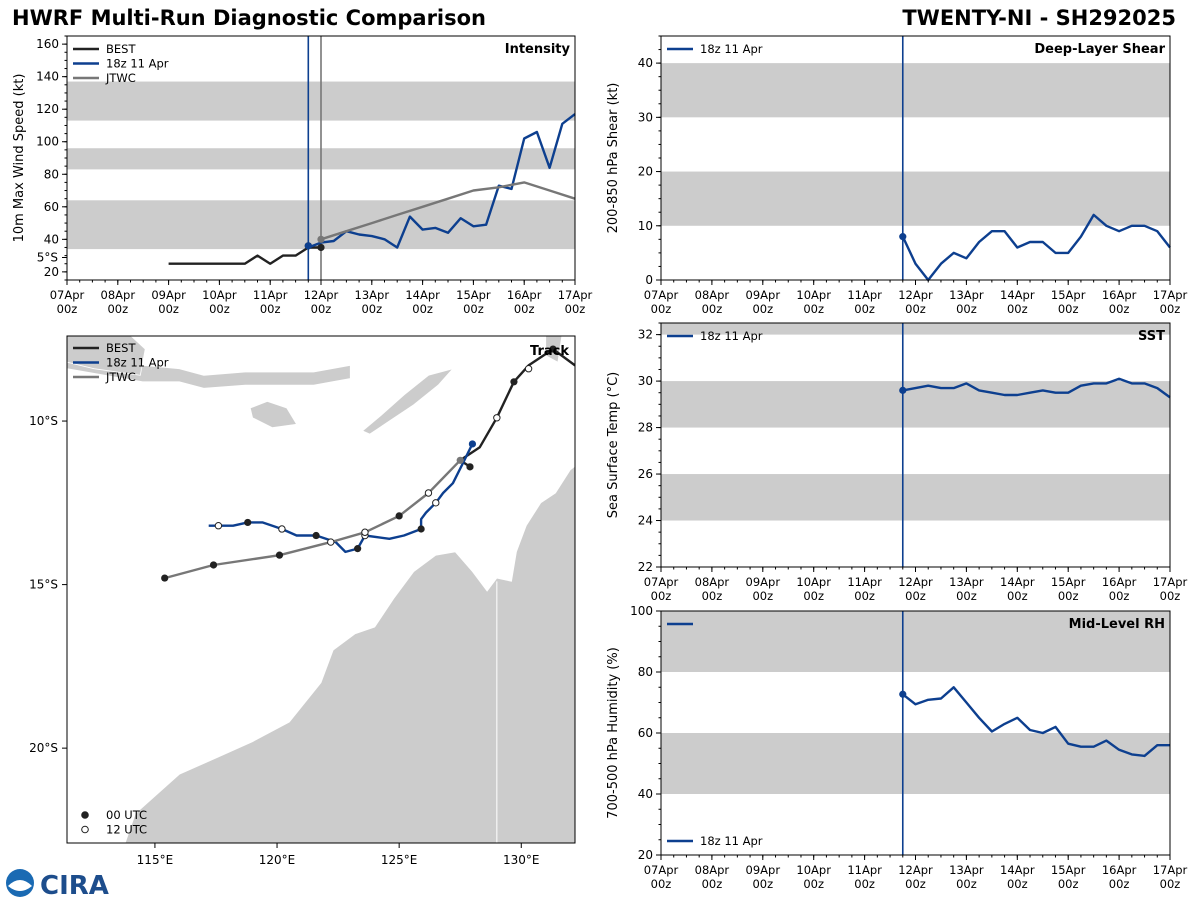  Describe the element at coordinates (43, 585) in the screenshot. I see `track-ytick-label: 15°S` at that location.